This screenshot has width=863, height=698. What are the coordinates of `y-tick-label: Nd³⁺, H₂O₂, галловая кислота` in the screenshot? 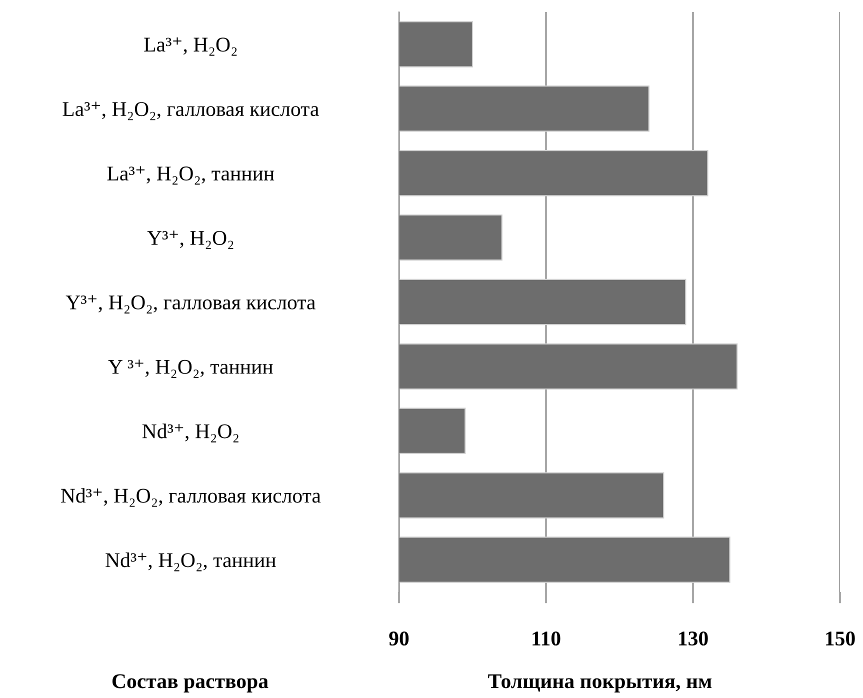 It's located at (190, 497).